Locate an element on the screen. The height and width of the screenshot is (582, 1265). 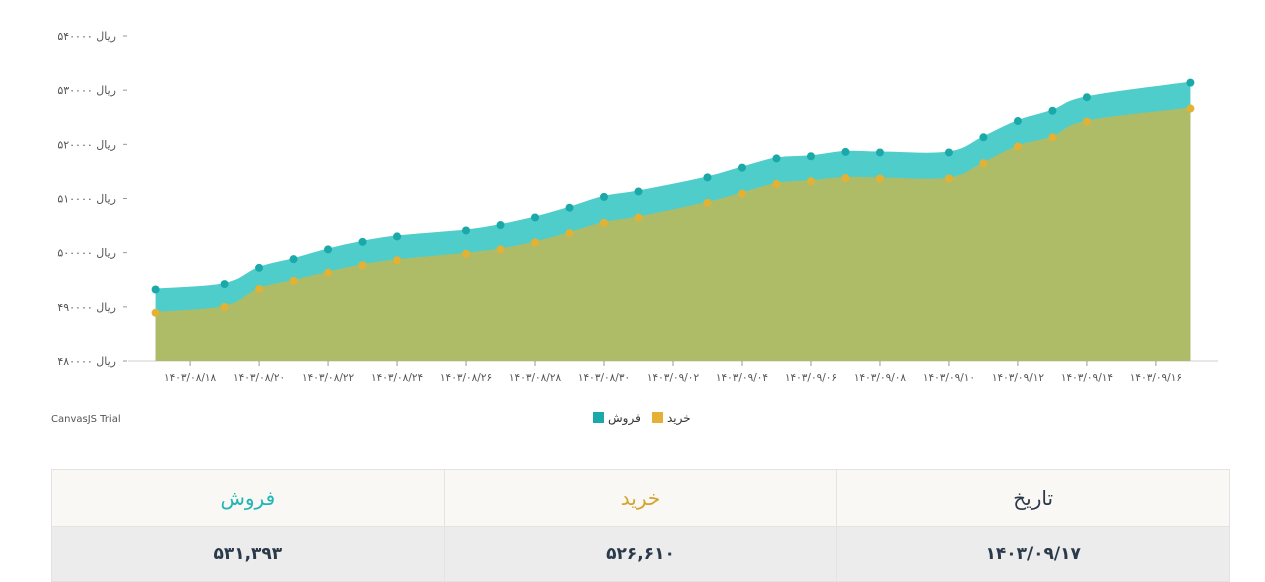
chart-watermark: CanvasJS Trial is located at coordinates (86, 419).